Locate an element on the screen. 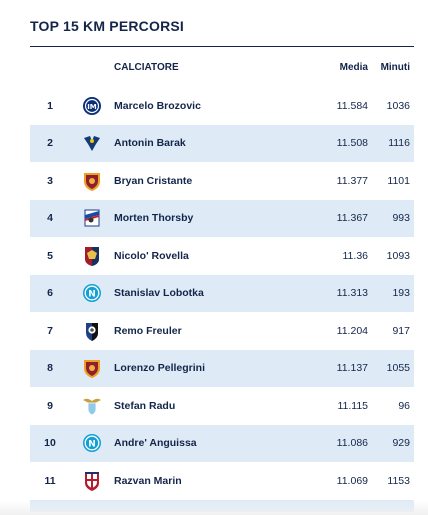 This screenshot has width=428, height=515. table-row: 8 Lorenzo Pellegrini 11.137 1055 is located at coordinates (222, 368).